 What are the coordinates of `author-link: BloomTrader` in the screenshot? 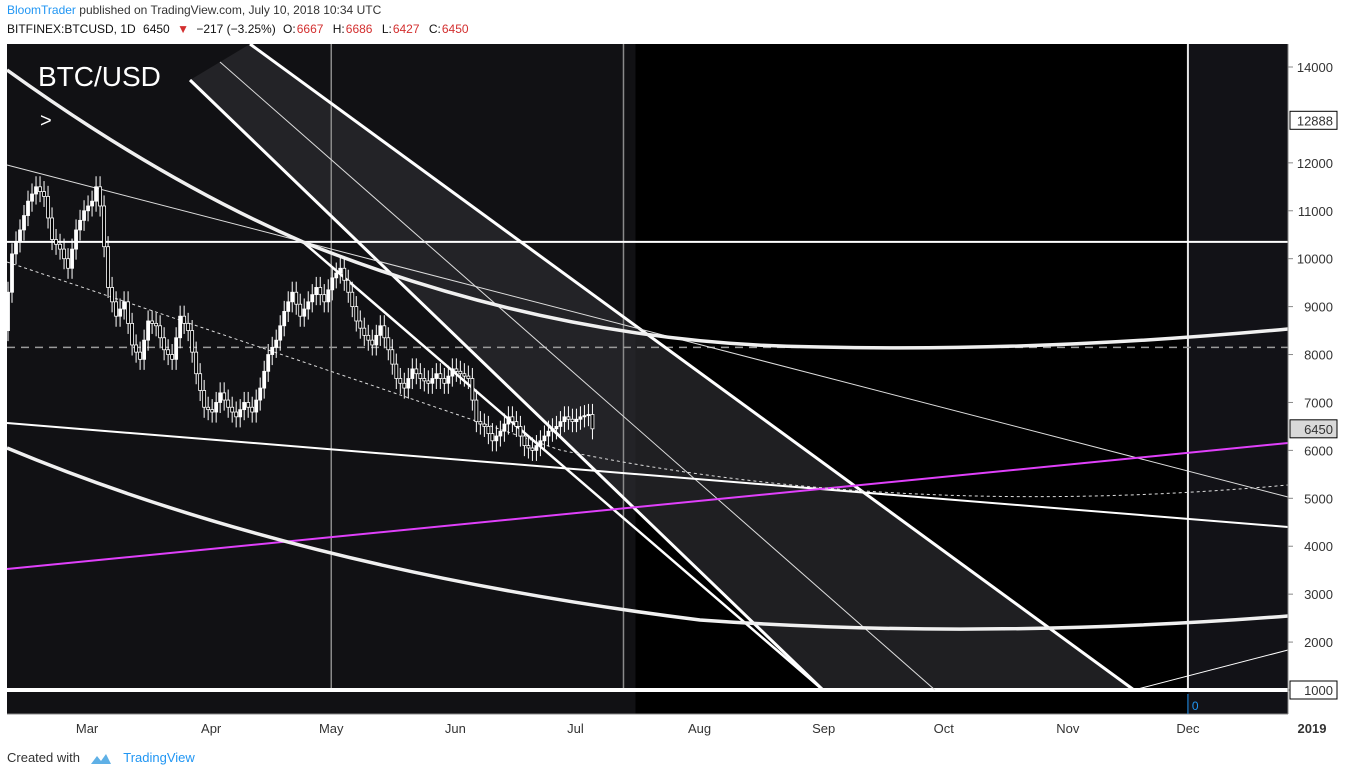 It's located at (41, 10).